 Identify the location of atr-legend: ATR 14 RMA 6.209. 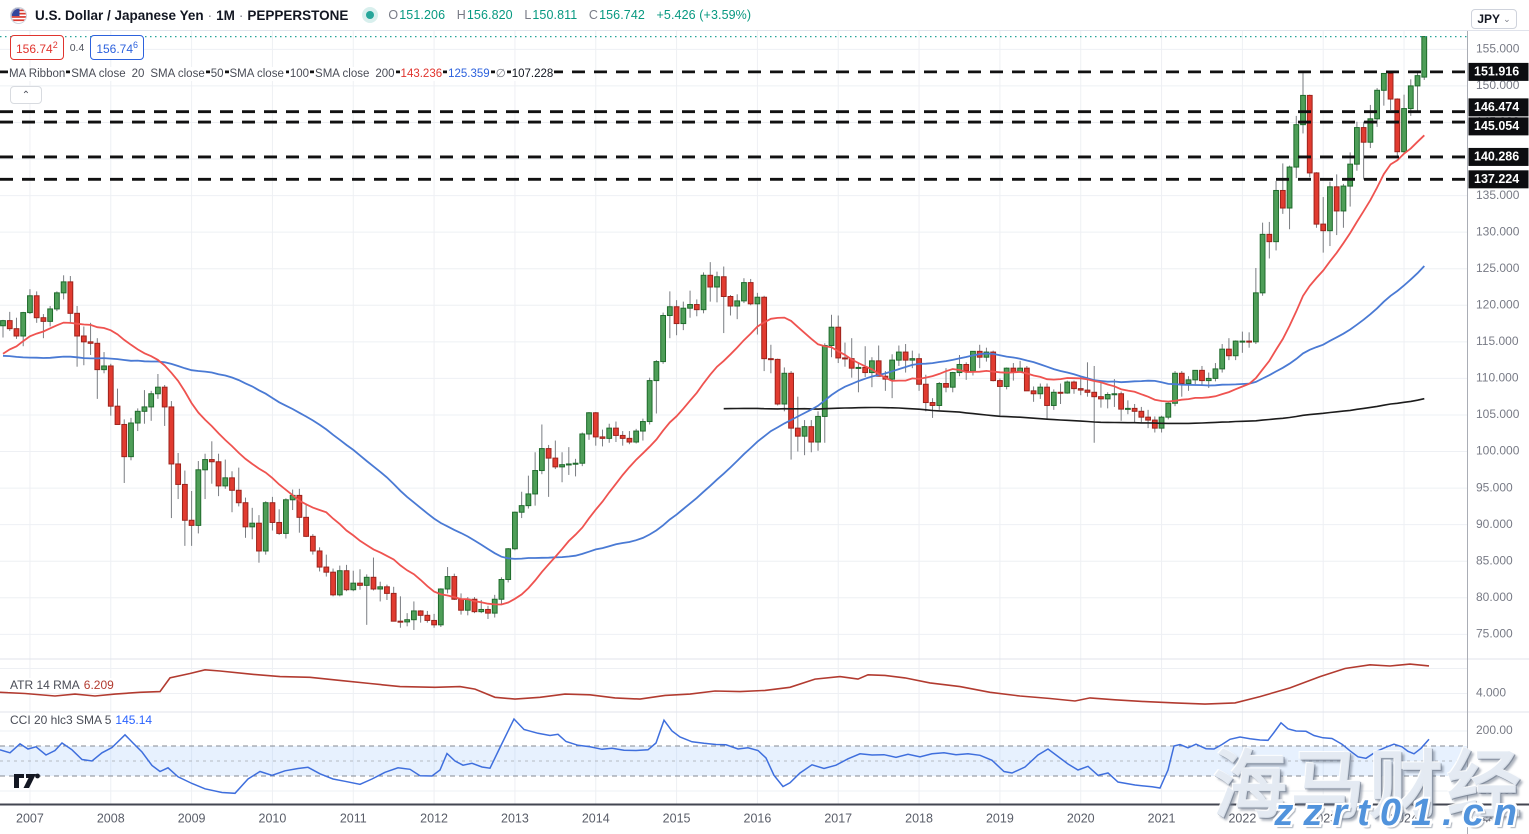
(62, 685).